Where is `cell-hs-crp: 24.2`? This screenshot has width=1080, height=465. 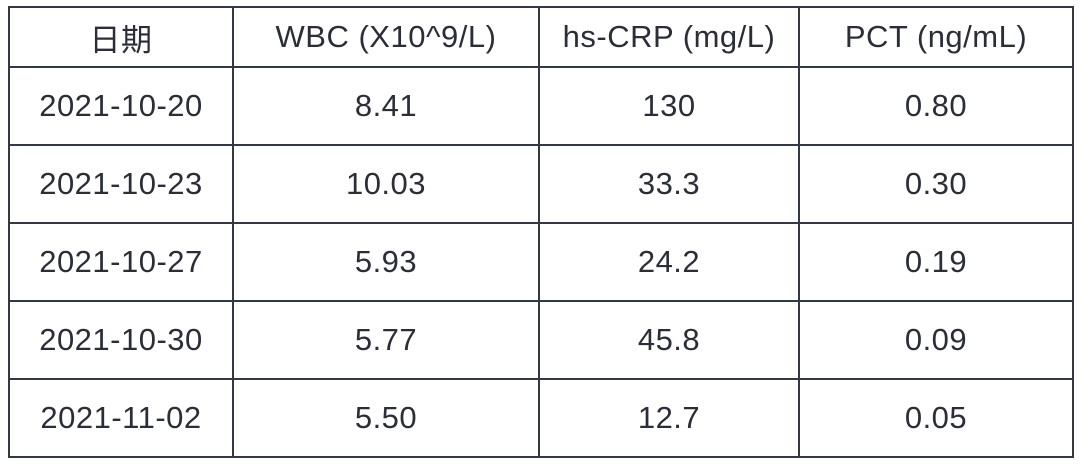 cell-hs-crp: 24.2 is located at coordinates (669, 262).